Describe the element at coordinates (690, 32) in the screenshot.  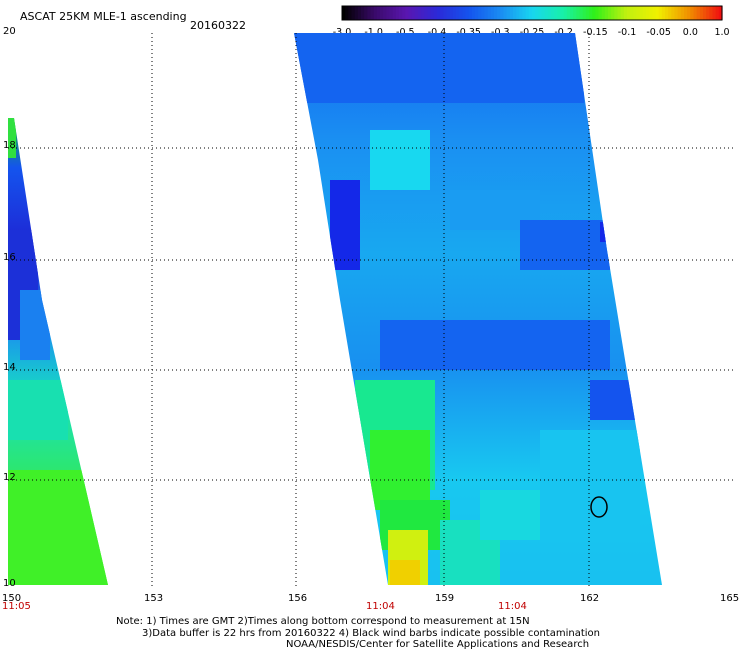
I see `colorbar-tick-label: 0.0` at that location.